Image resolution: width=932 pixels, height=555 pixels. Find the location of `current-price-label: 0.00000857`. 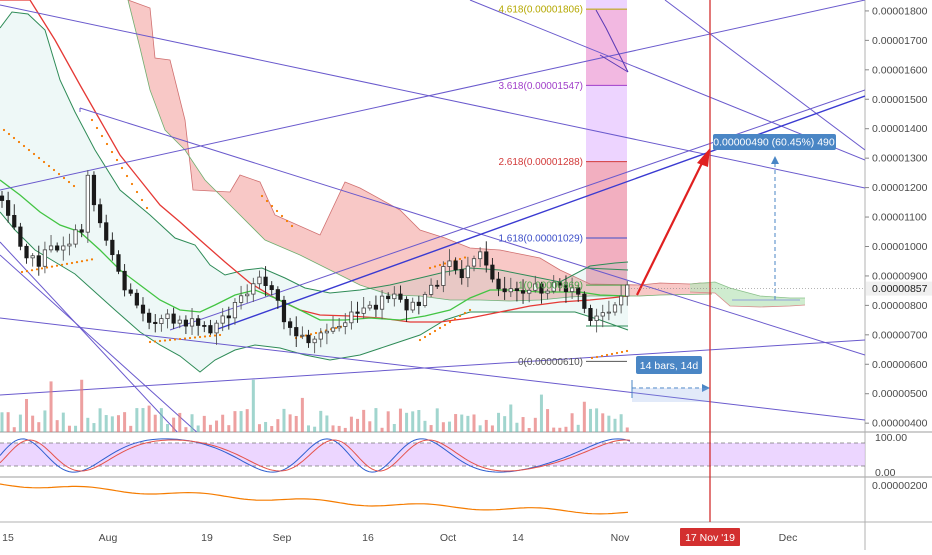

current-price-label: 0.00000857 is located at coordinates (900, 289).